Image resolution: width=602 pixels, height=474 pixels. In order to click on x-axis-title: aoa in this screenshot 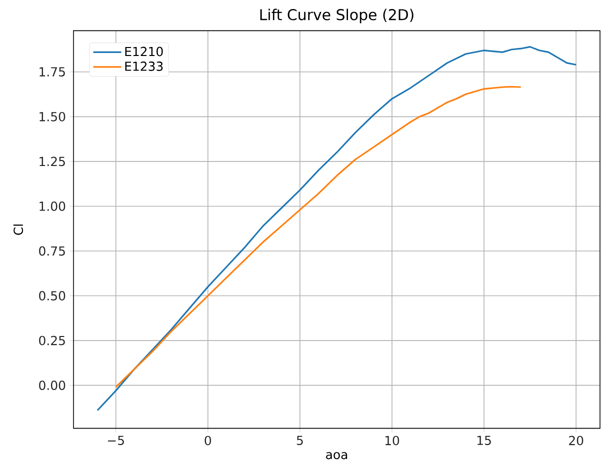, I will do `click(337, 456)`.